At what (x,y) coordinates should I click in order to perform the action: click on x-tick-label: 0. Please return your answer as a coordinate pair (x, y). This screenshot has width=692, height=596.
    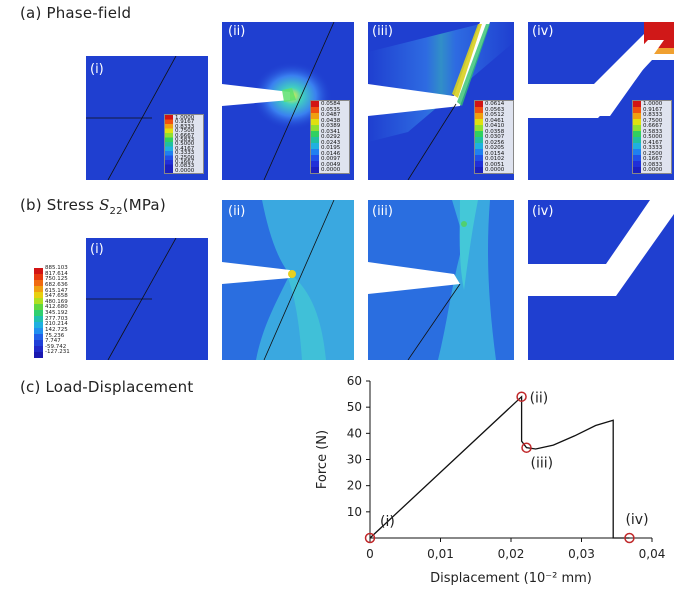
    Looking at the image, I should click on (370, 554).